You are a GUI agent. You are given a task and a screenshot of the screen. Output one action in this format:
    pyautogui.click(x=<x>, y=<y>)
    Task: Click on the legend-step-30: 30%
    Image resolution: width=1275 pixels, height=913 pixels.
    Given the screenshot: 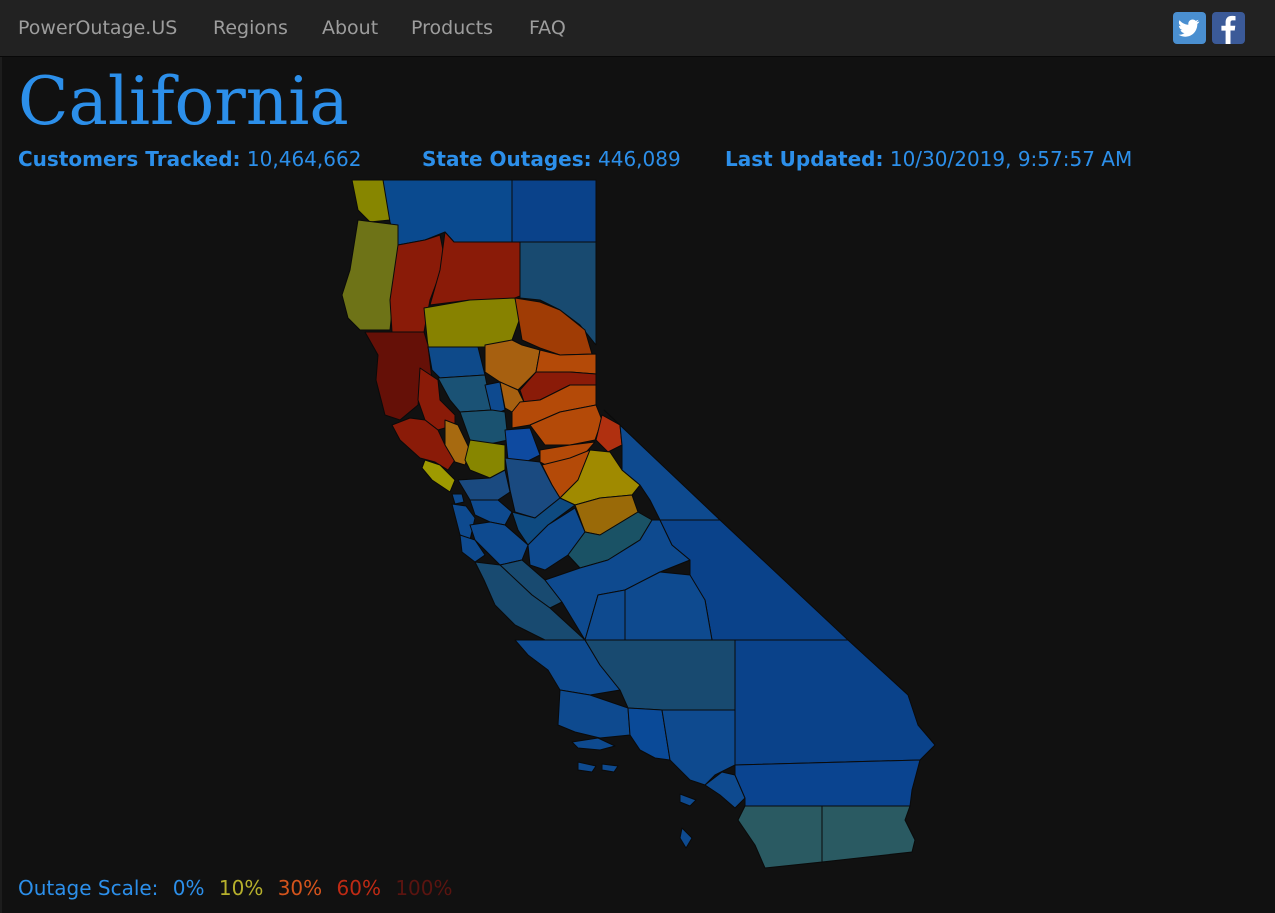 What is the action you would take?
    pyautogui.click(x=300, y=888)
    